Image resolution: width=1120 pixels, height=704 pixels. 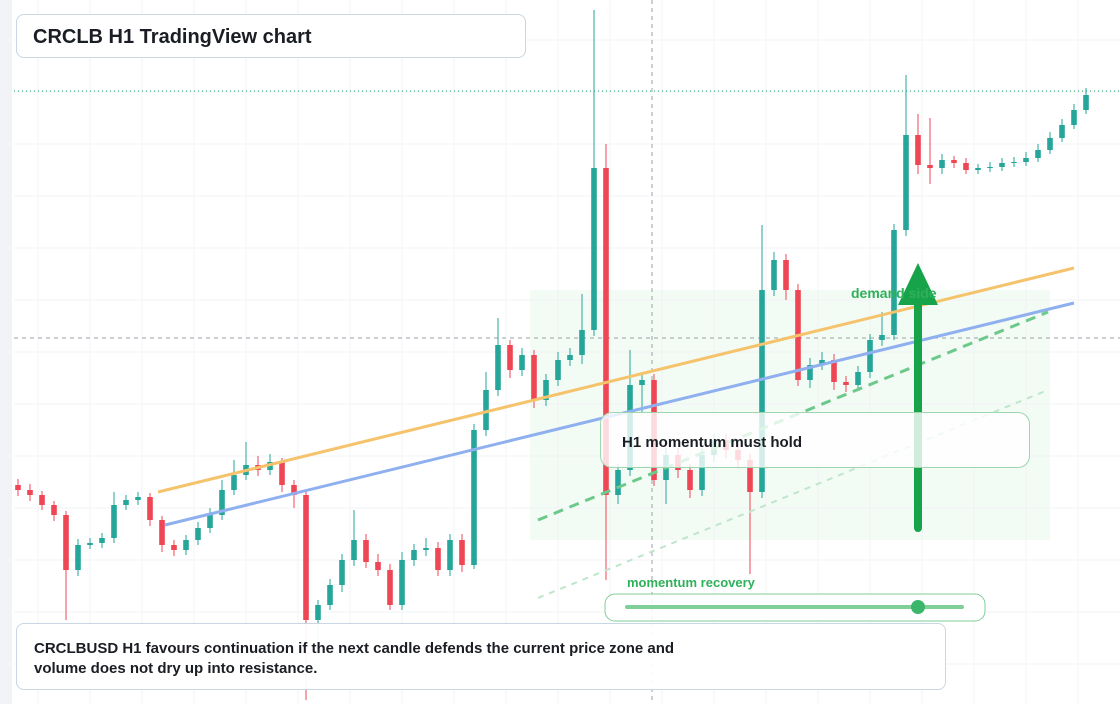 What do you see at coordinates (172, 37) in the screenshot?
I see `chart-title: CRCLB H1 TradingView chart` at bounding box center [172, 37].